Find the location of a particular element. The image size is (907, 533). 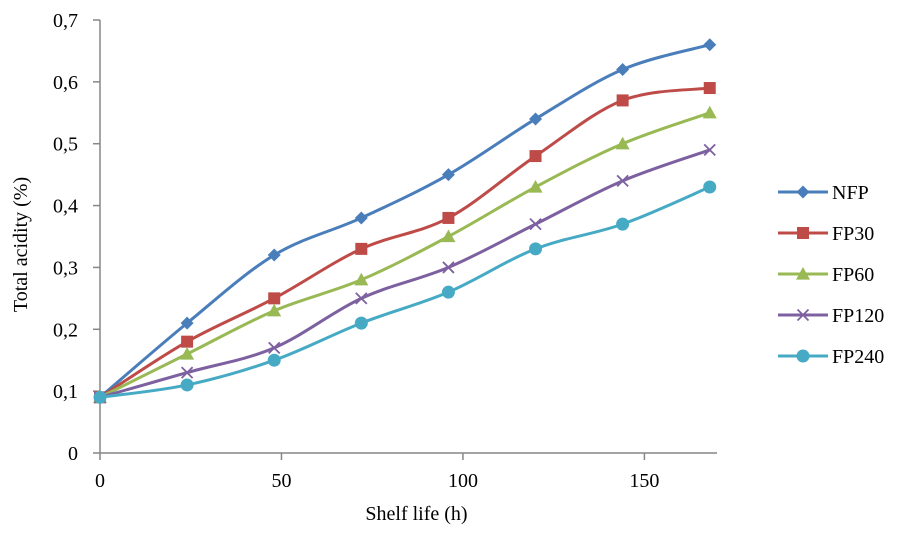

legend-label: FP30 is located at coordinates (853, 234).